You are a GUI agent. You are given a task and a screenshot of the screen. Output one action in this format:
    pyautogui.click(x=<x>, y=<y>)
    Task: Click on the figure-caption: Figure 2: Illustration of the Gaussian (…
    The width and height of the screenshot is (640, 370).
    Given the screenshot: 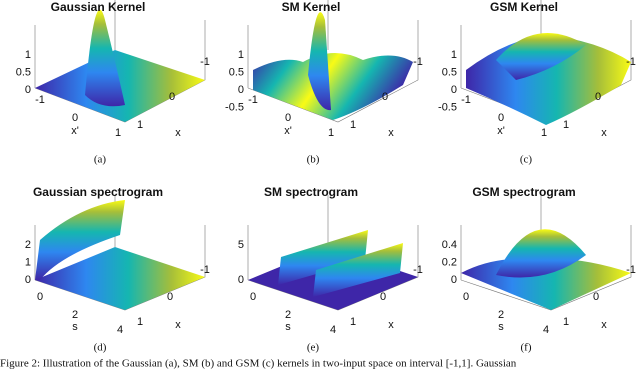 What is the action you would take?
    pyautogui.click(x=258, y=364)
    